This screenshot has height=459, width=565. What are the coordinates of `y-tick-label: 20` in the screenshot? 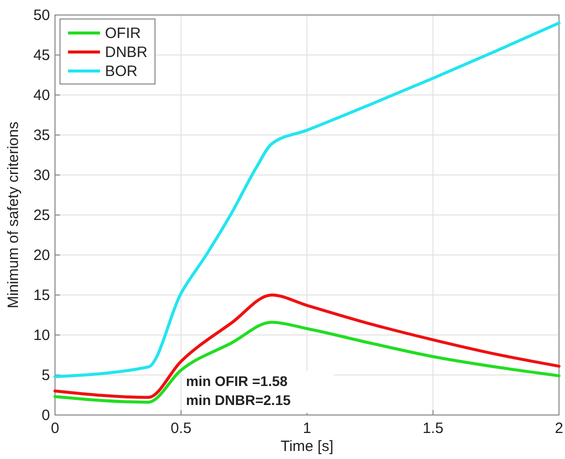 It's located at (41, 255).